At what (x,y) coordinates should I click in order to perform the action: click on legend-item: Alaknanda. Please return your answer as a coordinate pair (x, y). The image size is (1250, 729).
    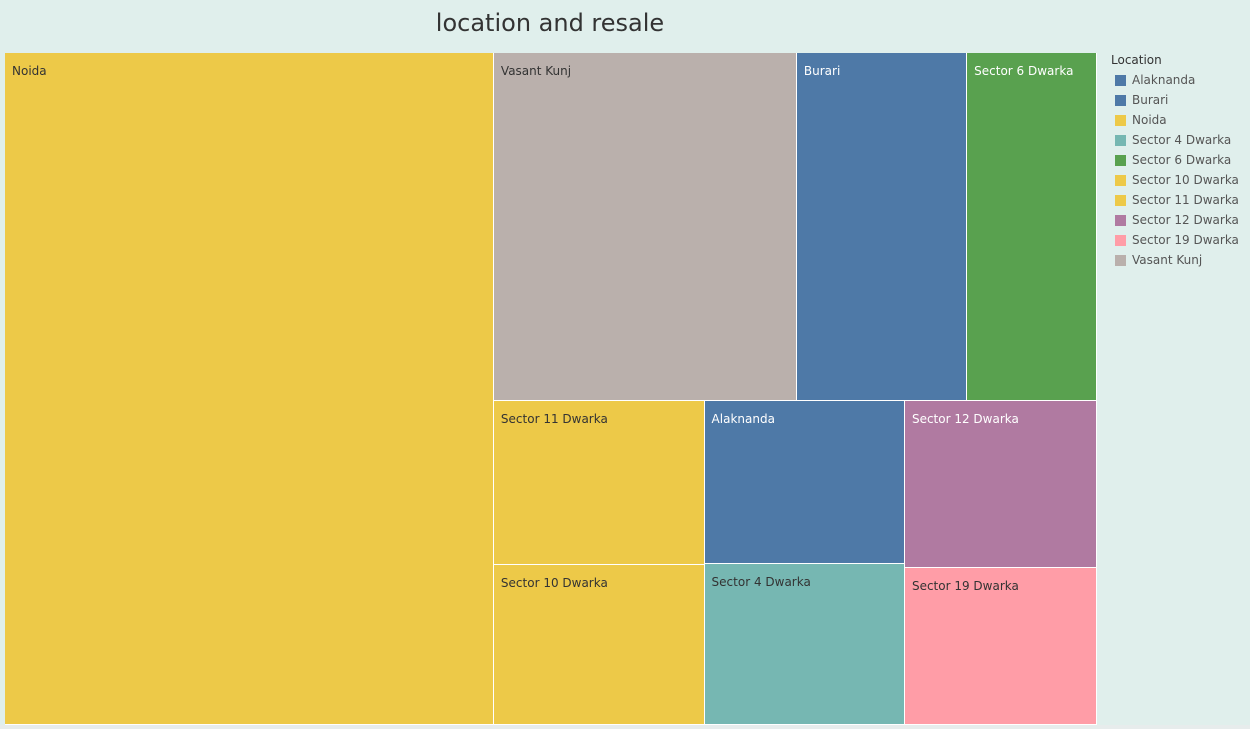
    Looking at the image, I should click on (1178, 80).